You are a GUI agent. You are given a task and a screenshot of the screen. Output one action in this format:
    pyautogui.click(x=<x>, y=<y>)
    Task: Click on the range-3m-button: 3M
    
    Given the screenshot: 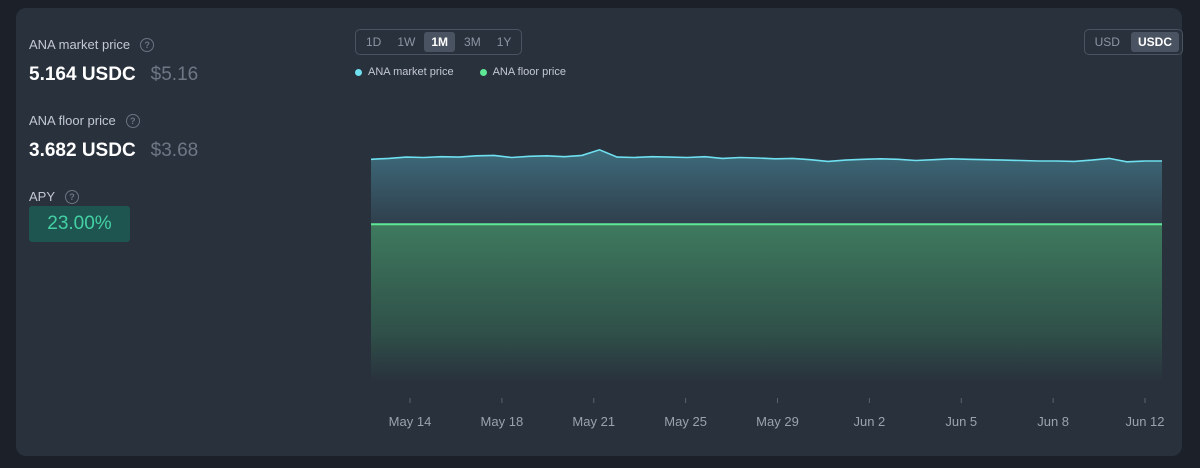 What is the action you would take?
    pyautogui.click(x=472, y=42)
    